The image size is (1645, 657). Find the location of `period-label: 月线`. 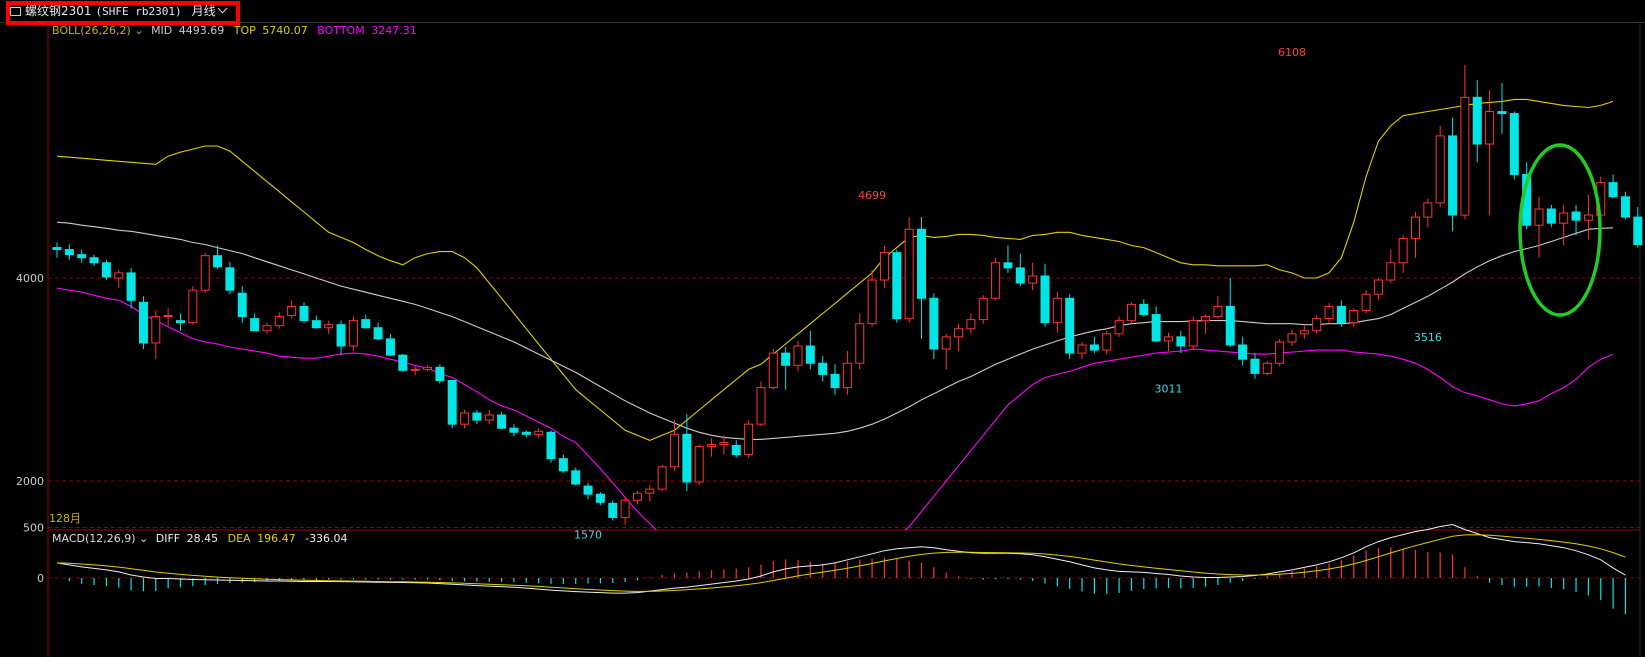

period-label: 月线 is located at coordinates (203, 11).